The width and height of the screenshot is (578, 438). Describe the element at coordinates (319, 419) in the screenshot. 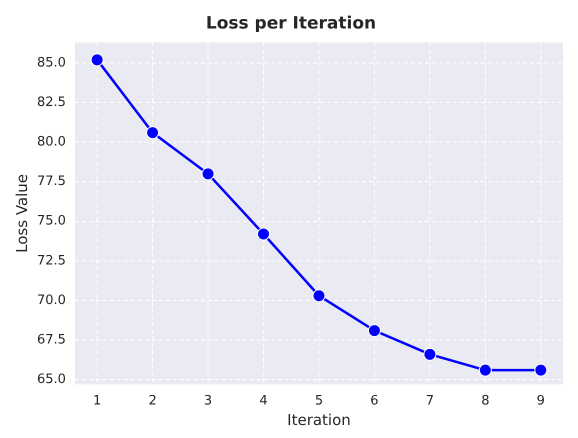

I see `x-axis-title: Iteration` at that location.